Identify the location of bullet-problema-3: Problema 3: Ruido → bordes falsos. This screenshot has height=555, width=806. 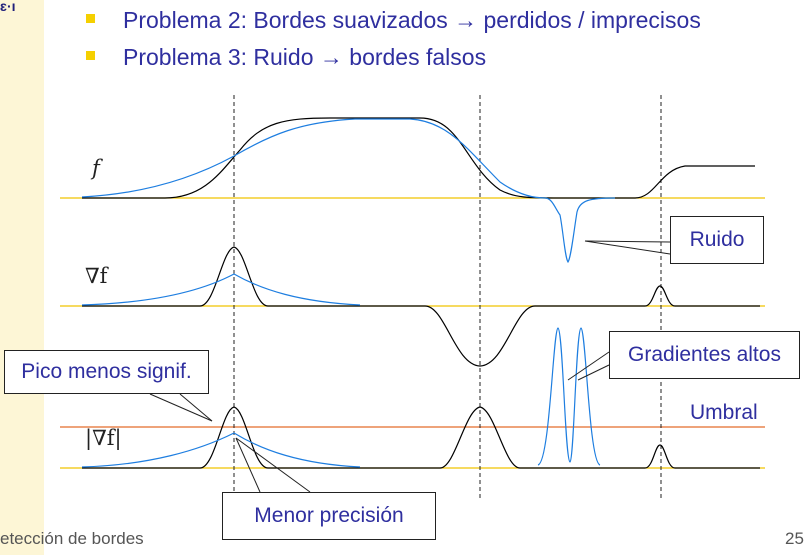
(286, 57).